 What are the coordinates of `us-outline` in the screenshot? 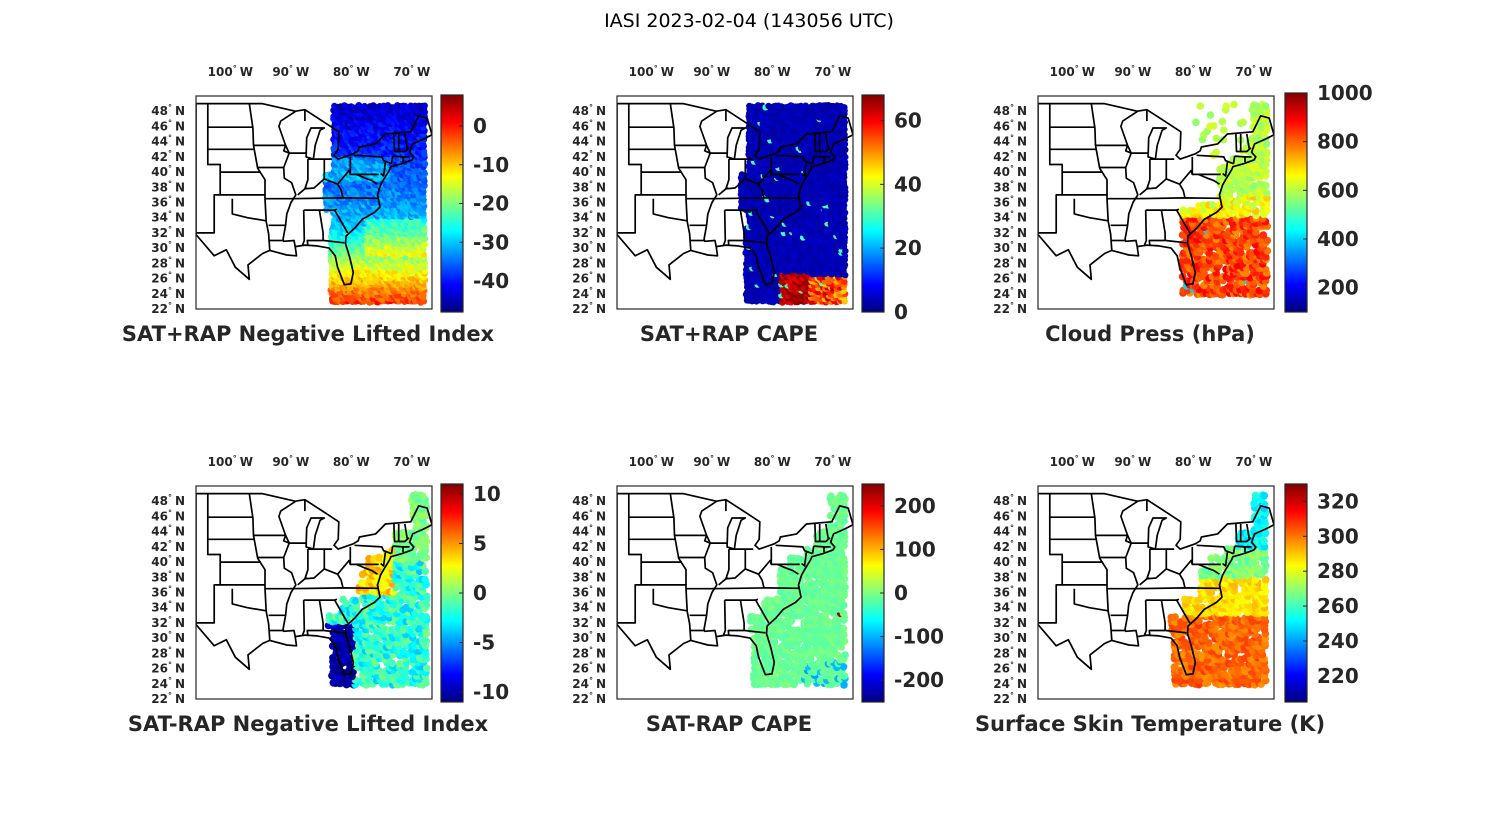 It's located at (314, 194).